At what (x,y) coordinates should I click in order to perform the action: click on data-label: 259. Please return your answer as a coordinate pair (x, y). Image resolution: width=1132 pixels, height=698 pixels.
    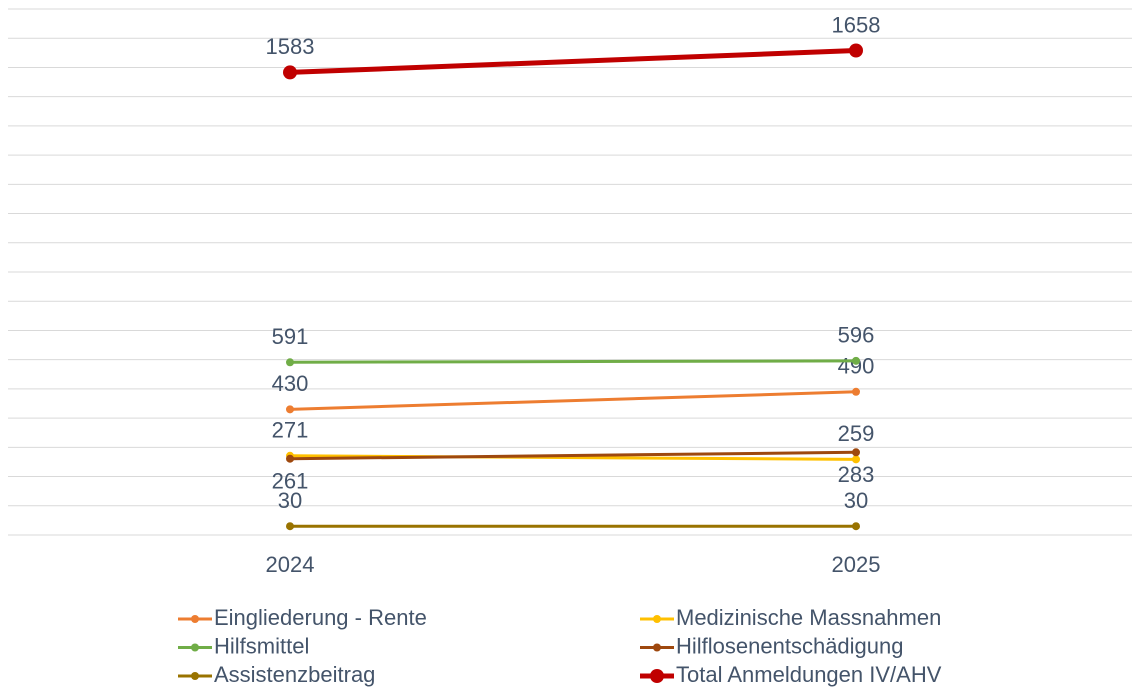
    Looking at the image, I should click on (856, 433).